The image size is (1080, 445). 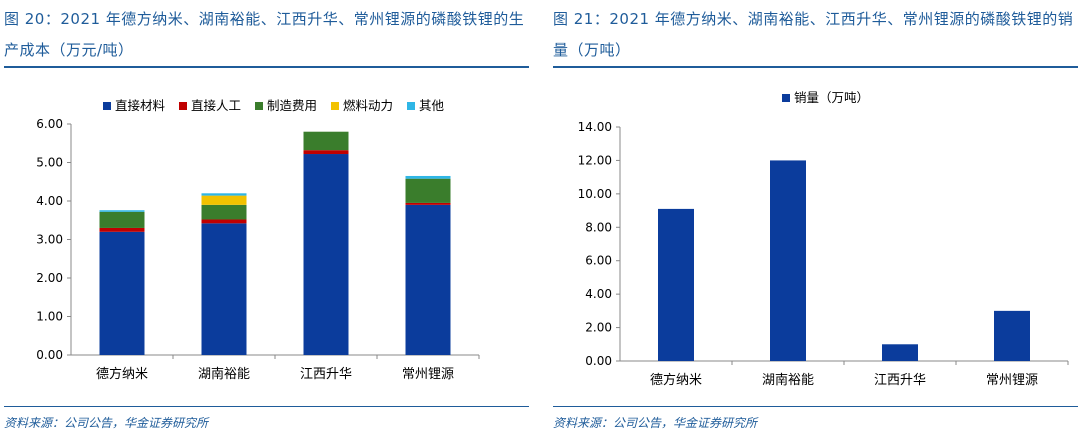 I want to click on y-tick-label: 10.00, so click(x=595, y=194).